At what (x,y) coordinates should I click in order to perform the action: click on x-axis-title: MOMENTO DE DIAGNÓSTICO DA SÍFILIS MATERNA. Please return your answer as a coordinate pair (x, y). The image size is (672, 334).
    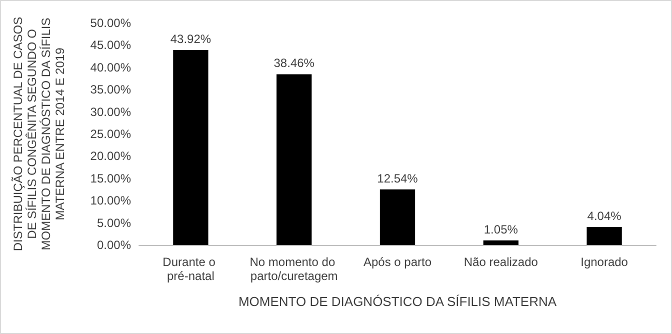
    Looking at the image, I should click on (397, 301).